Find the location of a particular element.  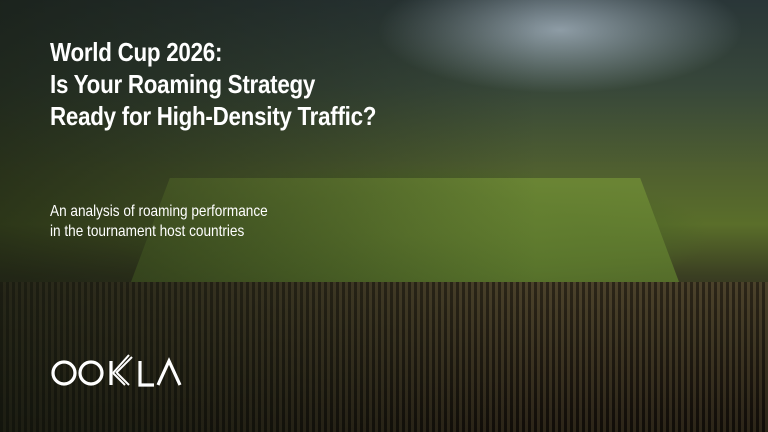

headline-line: Is Your Roaming Strategy is located at coordinates (183, 84).